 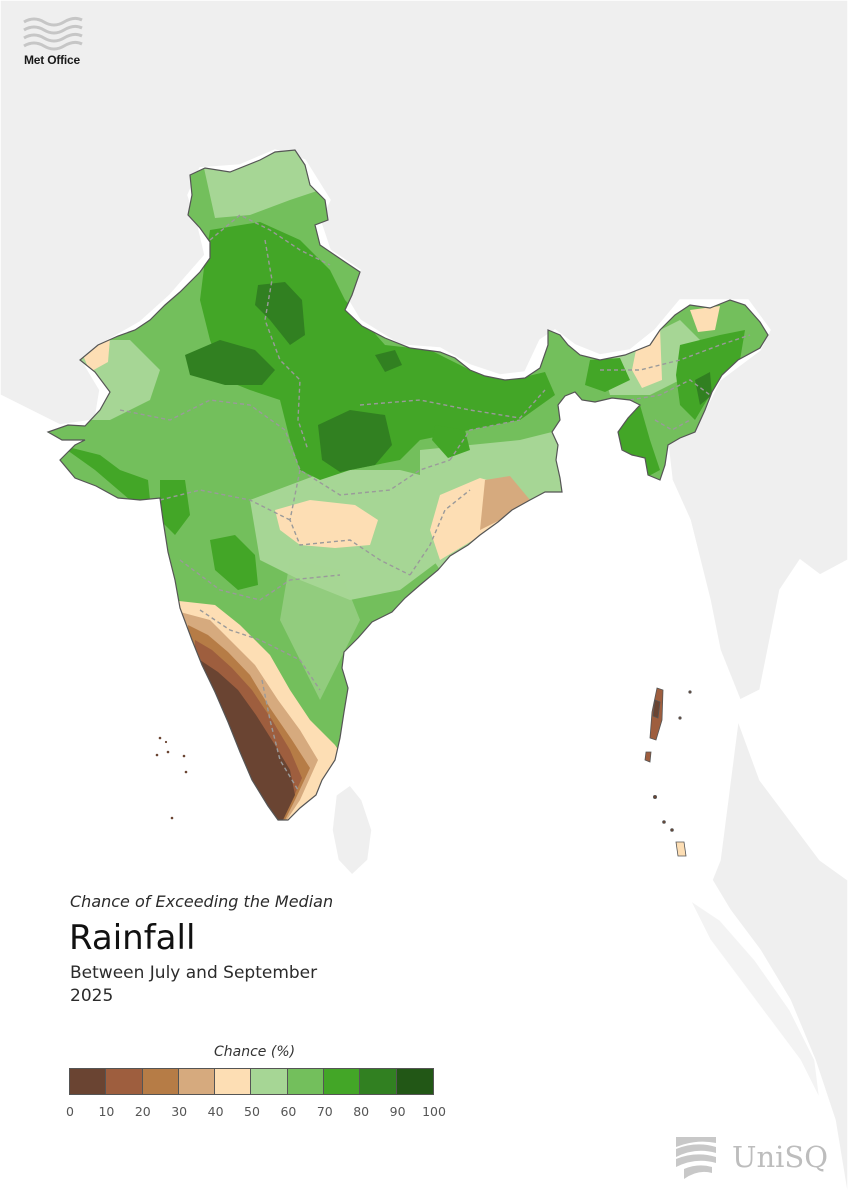 I want to click on map-title: Rainfall, so click(x=132, y=938).